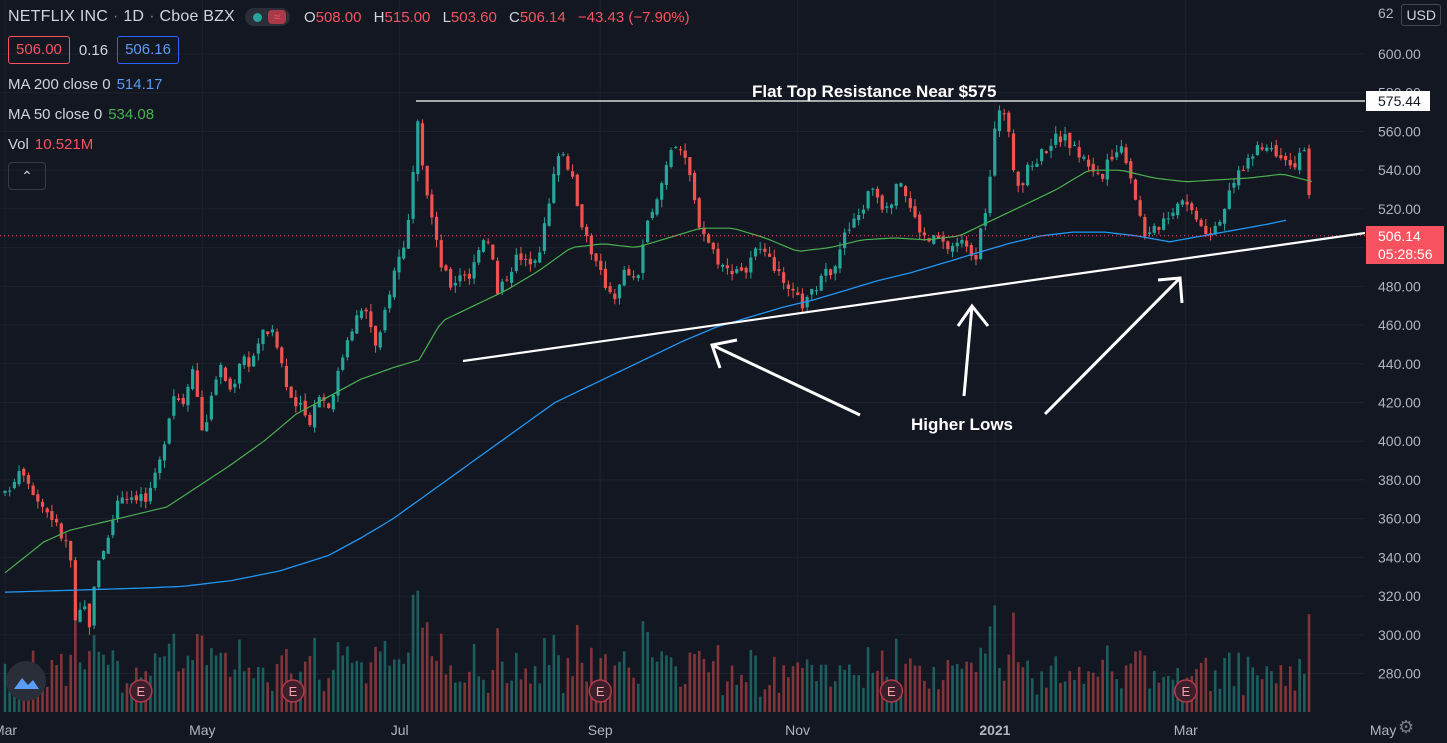 The width and height of the screenshot is (1447, 743). Describe the element at coordinates (1113, 346) in the screenshot. I see `arrow-right` at that location.